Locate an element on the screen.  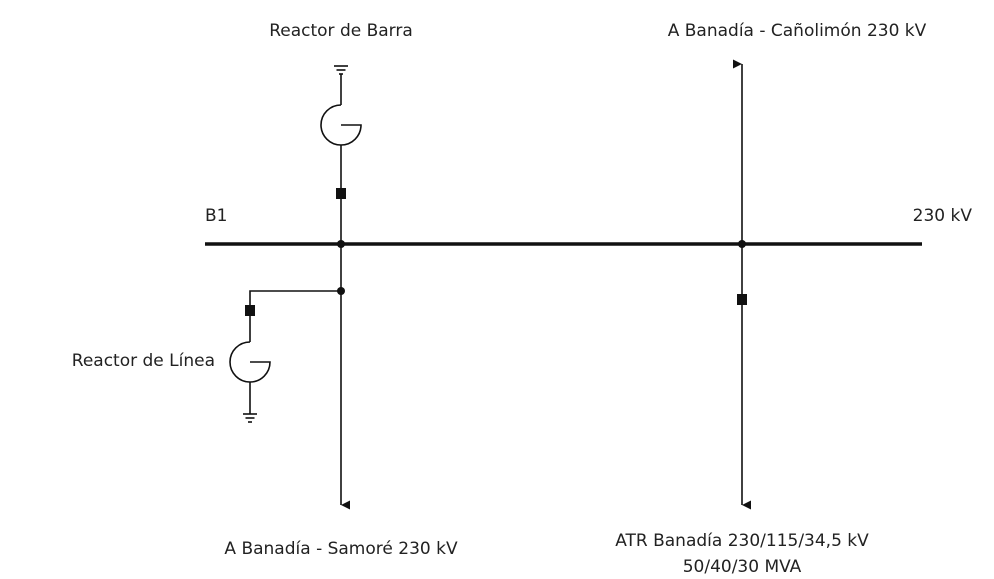
label: A Banadía - Cañolimón 230 kV is located at coordinates (797, 31).